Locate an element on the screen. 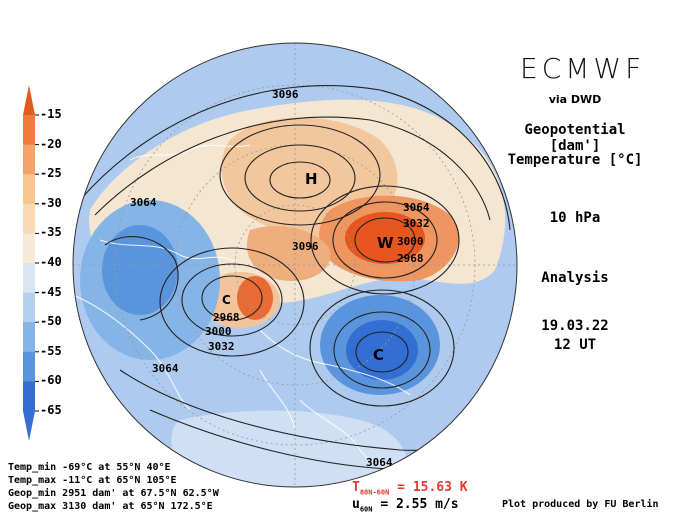  colorbar-label: -30 is located at coordinates (51, 202).